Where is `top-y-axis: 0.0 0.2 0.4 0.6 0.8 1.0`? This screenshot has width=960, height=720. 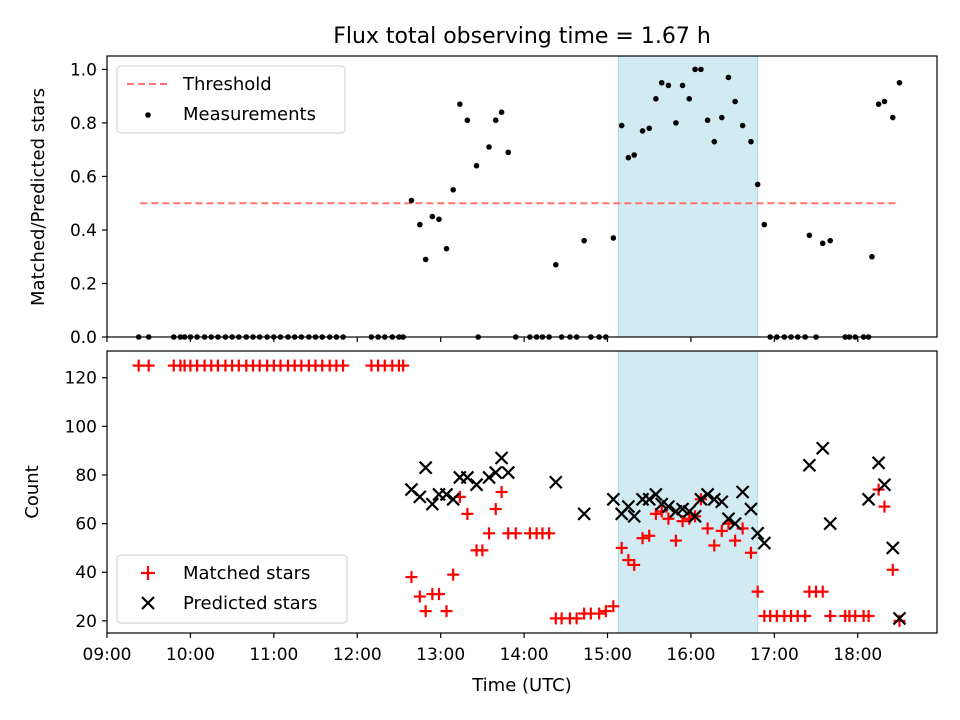
top-y-axis: 0.0 0.2 0.4 0.6 0.8 1.0 is located at coordinates (88, 204).